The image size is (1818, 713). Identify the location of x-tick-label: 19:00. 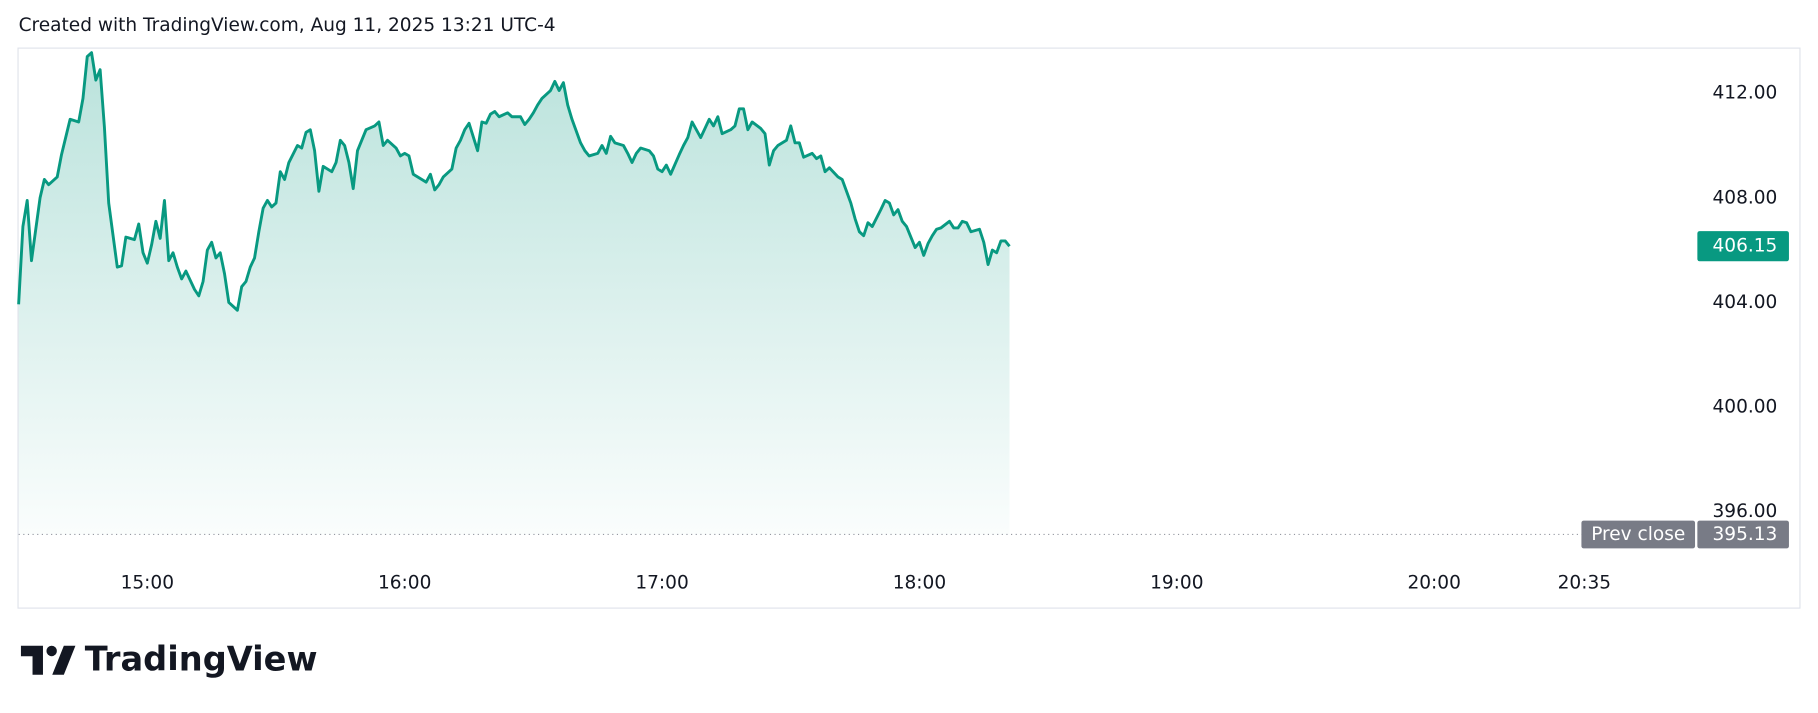
(1176, 583).